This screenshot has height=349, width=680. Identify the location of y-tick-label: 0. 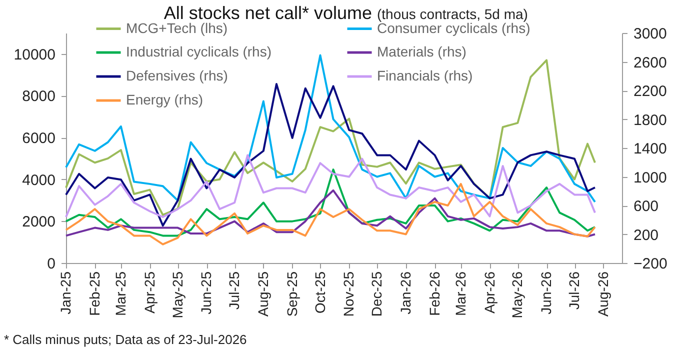
(51, 264).